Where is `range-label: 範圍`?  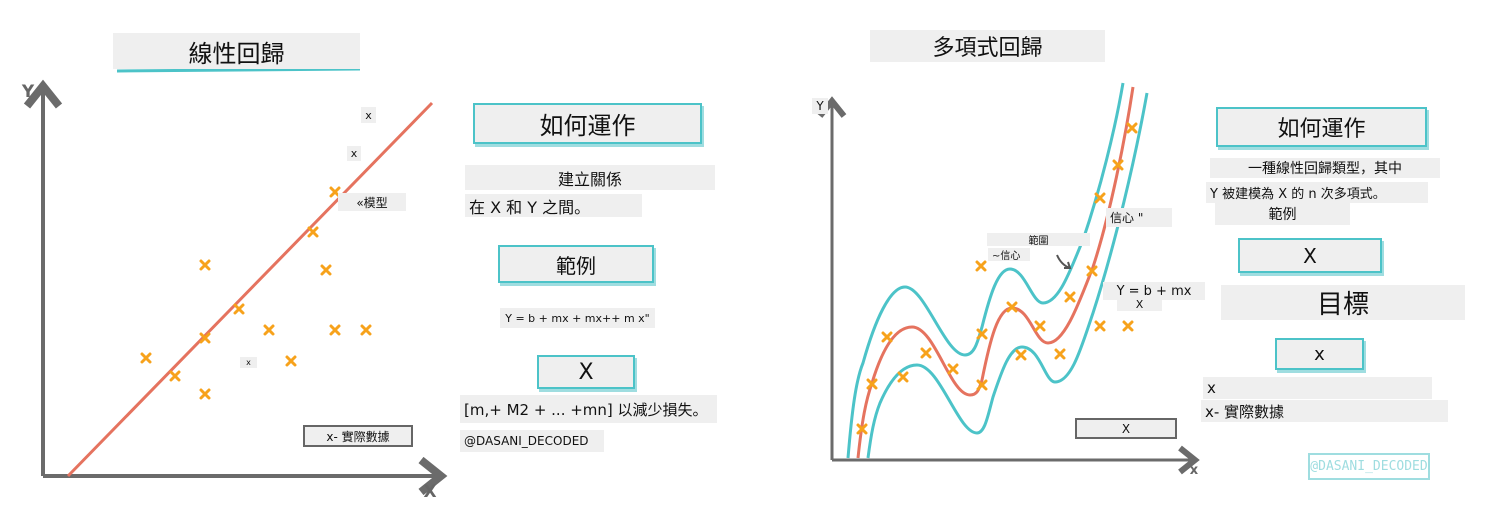 range-label: 範圍 is located at coordinates (1038, 240).